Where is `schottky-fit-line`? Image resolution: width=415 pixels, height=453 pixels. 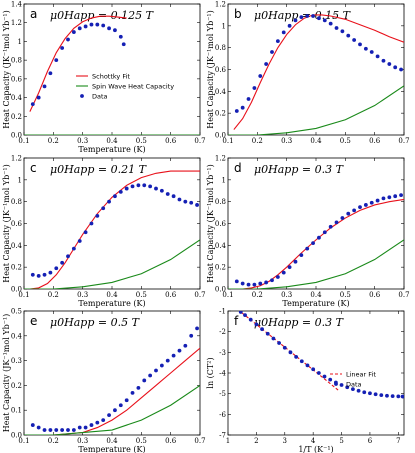
schottky-fit-line is located at coordinates (318, 243).